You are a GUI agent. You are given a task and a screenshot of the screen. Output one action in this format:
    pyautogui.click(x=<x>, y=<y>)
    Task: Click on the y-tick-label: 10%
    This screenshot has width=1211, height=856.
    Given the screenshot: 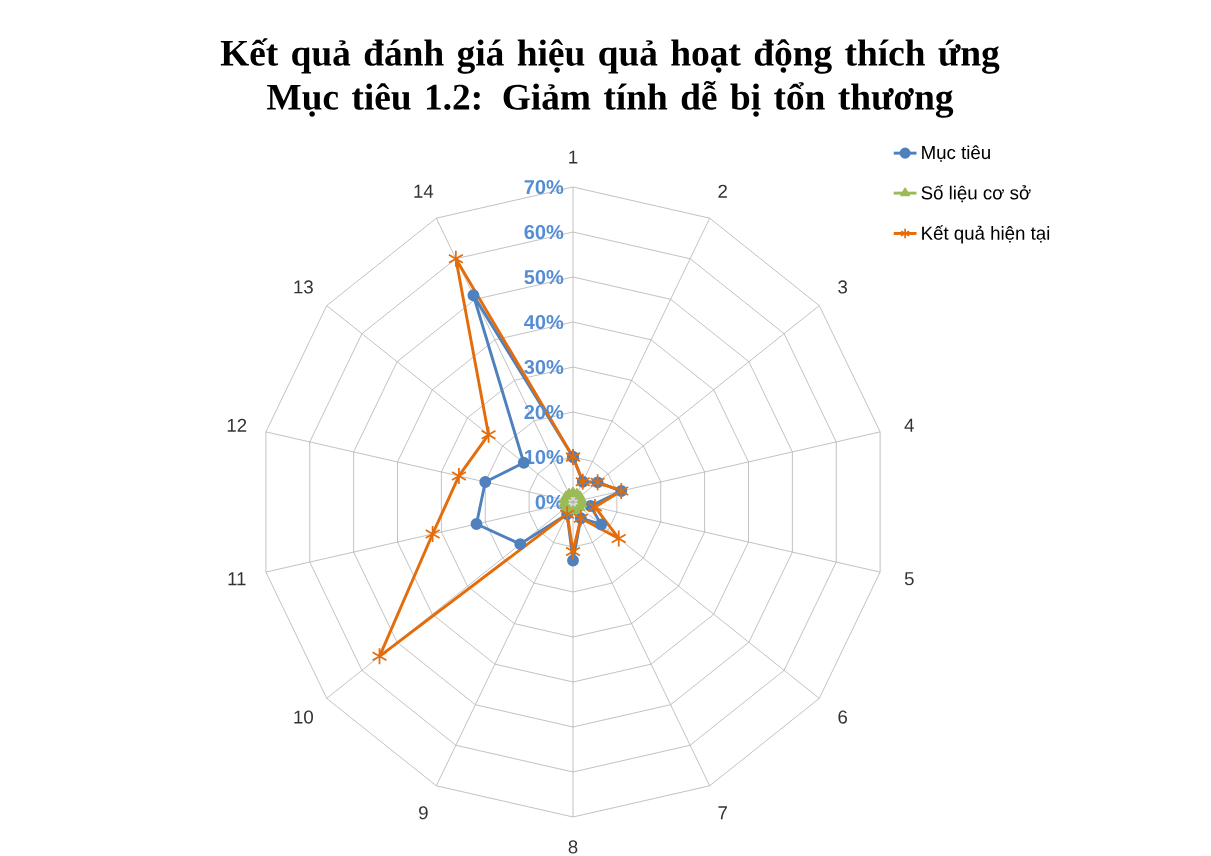 What is the action you would take?
    pyautogui.click(x=544, y=457)
    